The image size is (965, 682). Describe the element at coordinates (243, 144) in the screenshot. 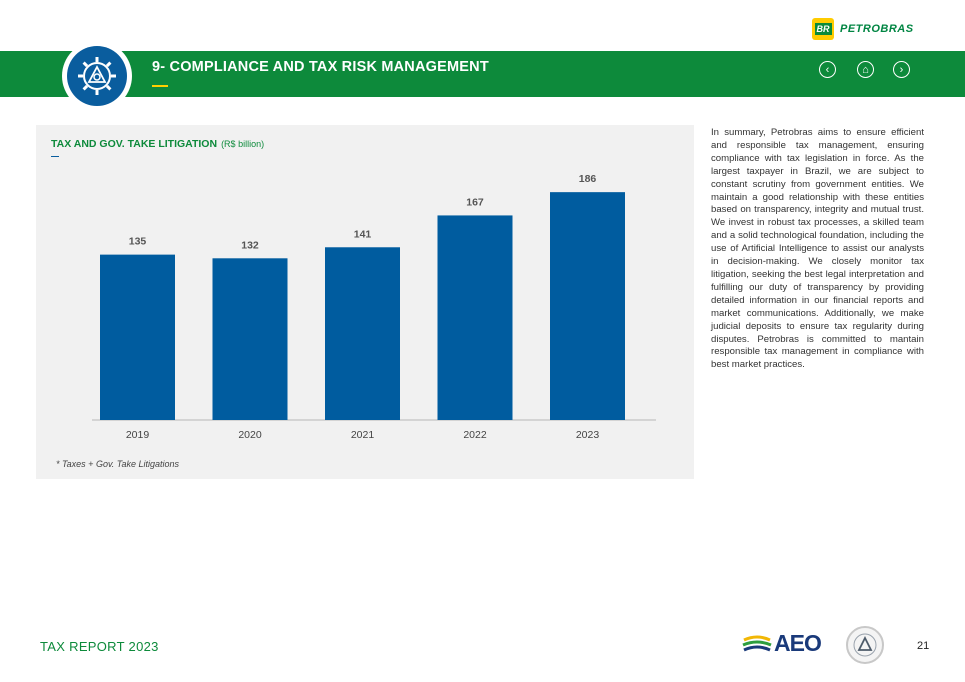

I see `chart-unit: (R$ billion)` at that location.